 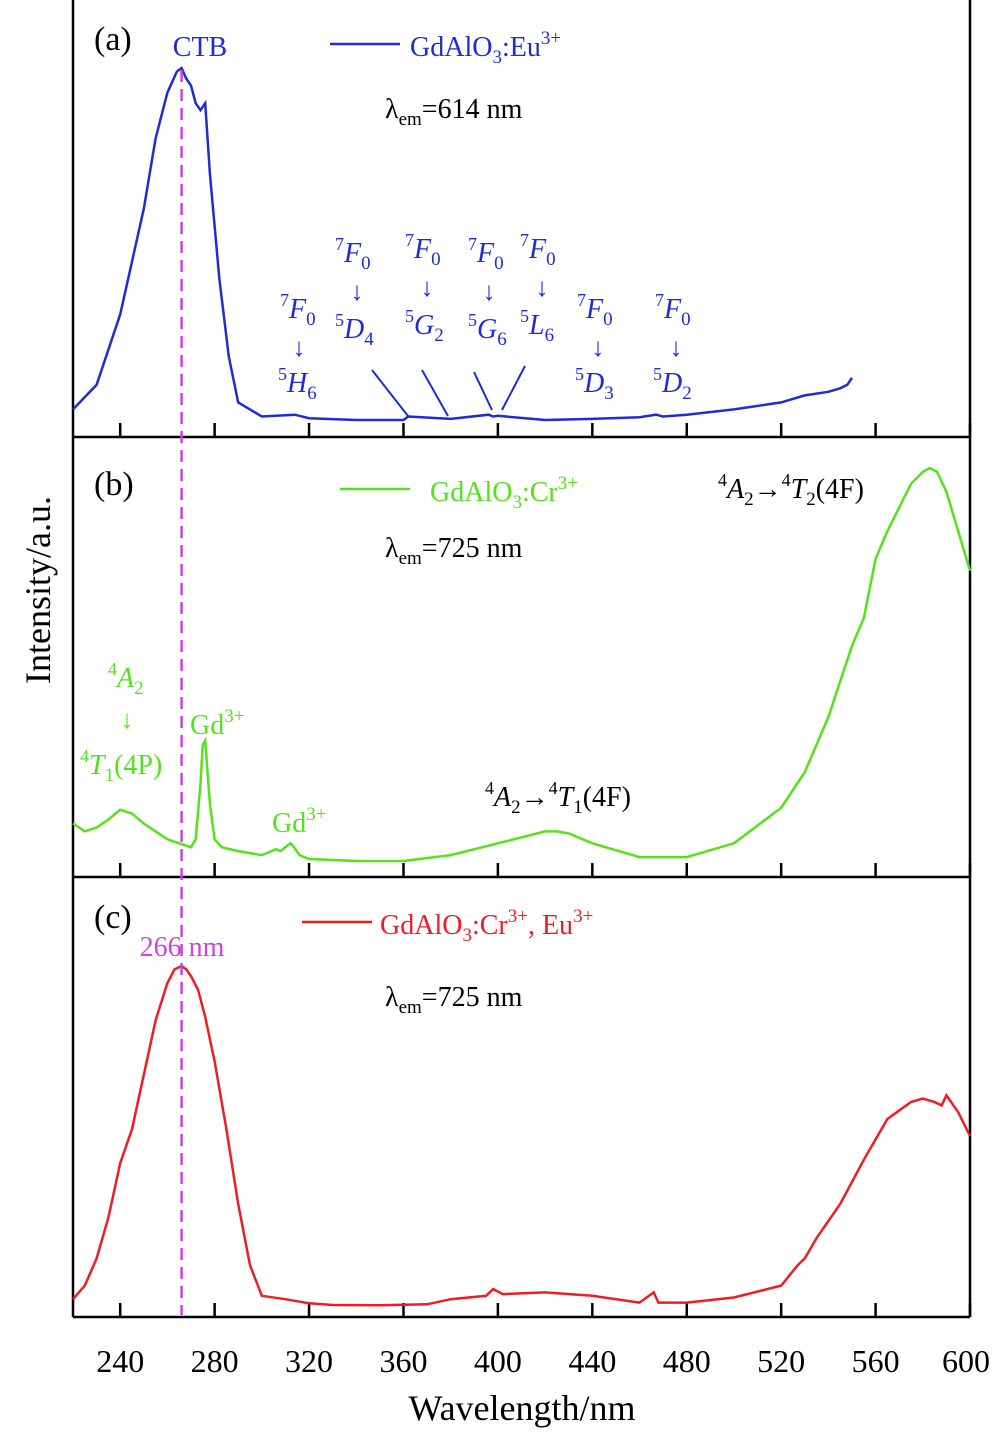 What do you see at coordinates (38, 590) in the screenshot?
I see `y-axis-label: Intensity/a.u.` at bounding box center [38, 590].